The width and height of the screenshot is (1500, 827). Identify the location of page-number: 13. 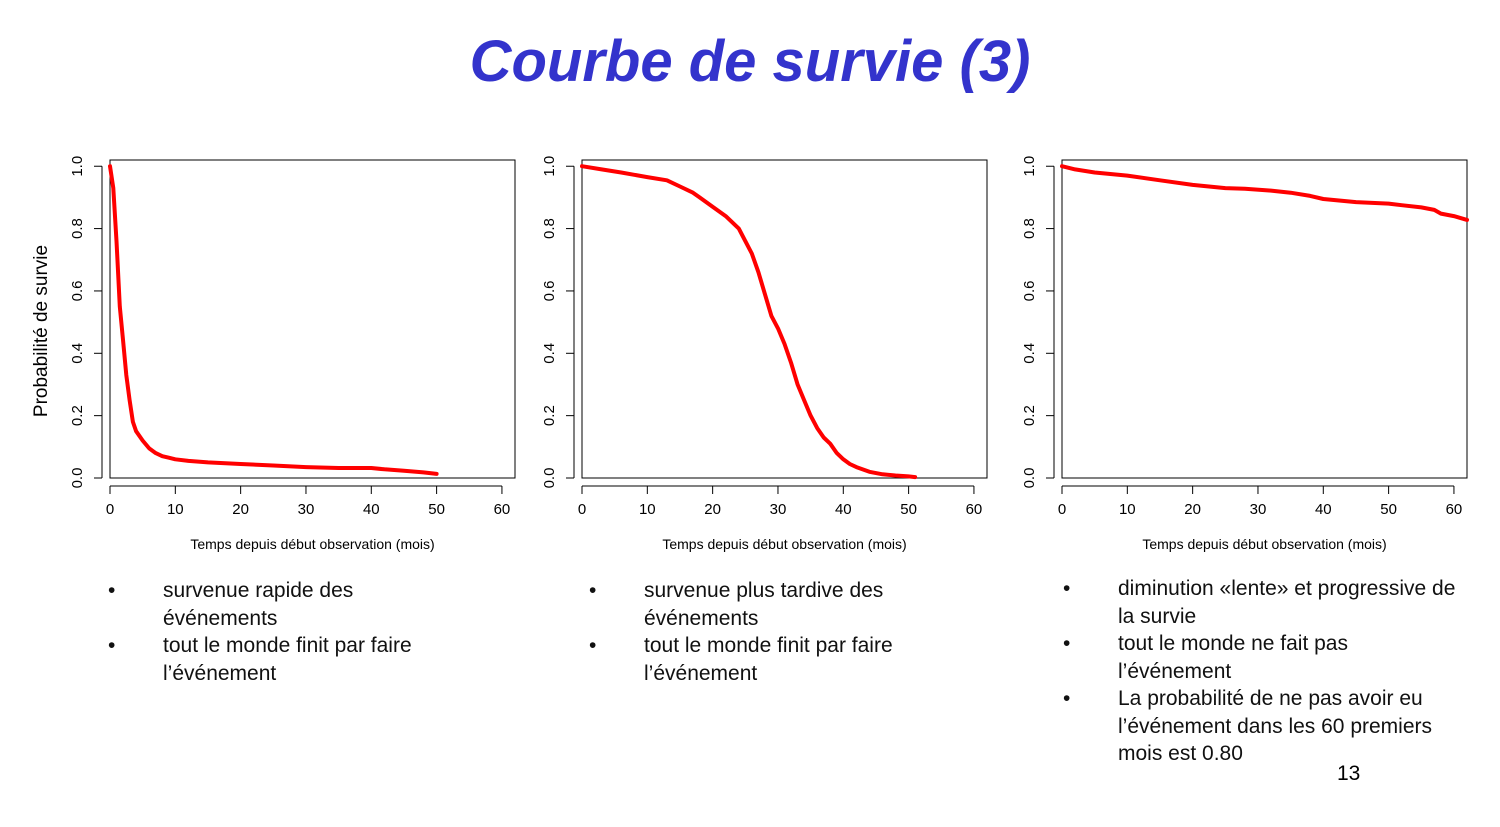
(1349, 773).